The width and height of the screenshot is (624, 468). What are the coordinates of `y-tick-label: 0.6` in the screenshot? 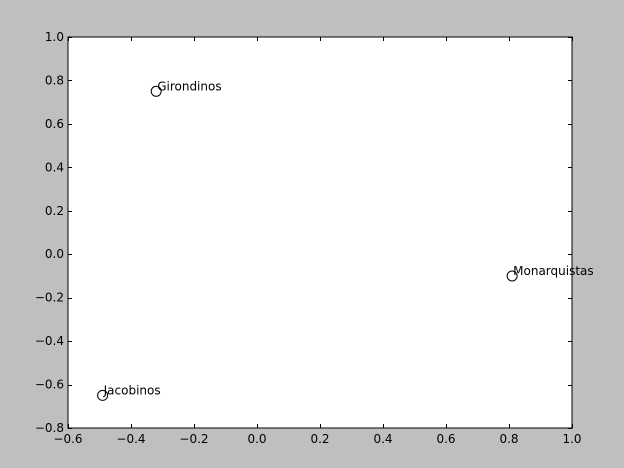 It's located at (54, 124).